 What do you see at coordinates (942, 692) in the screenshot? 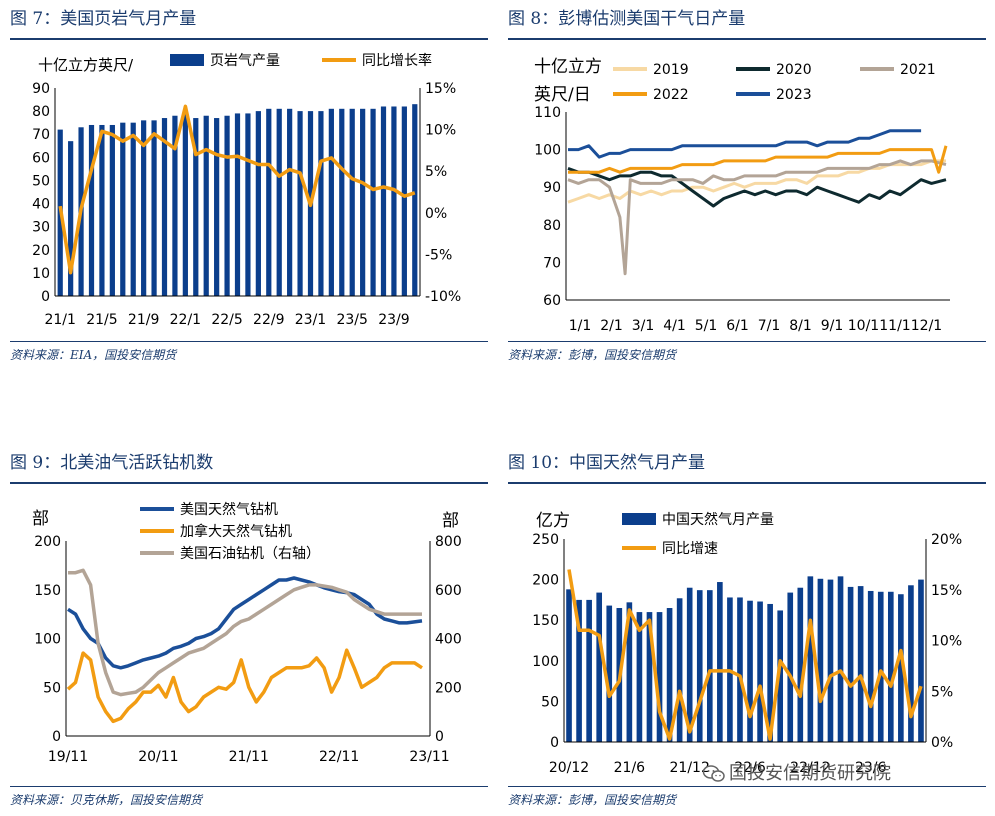
I see `y-tick-label-right: 5%` at bounding box center [942, 692].